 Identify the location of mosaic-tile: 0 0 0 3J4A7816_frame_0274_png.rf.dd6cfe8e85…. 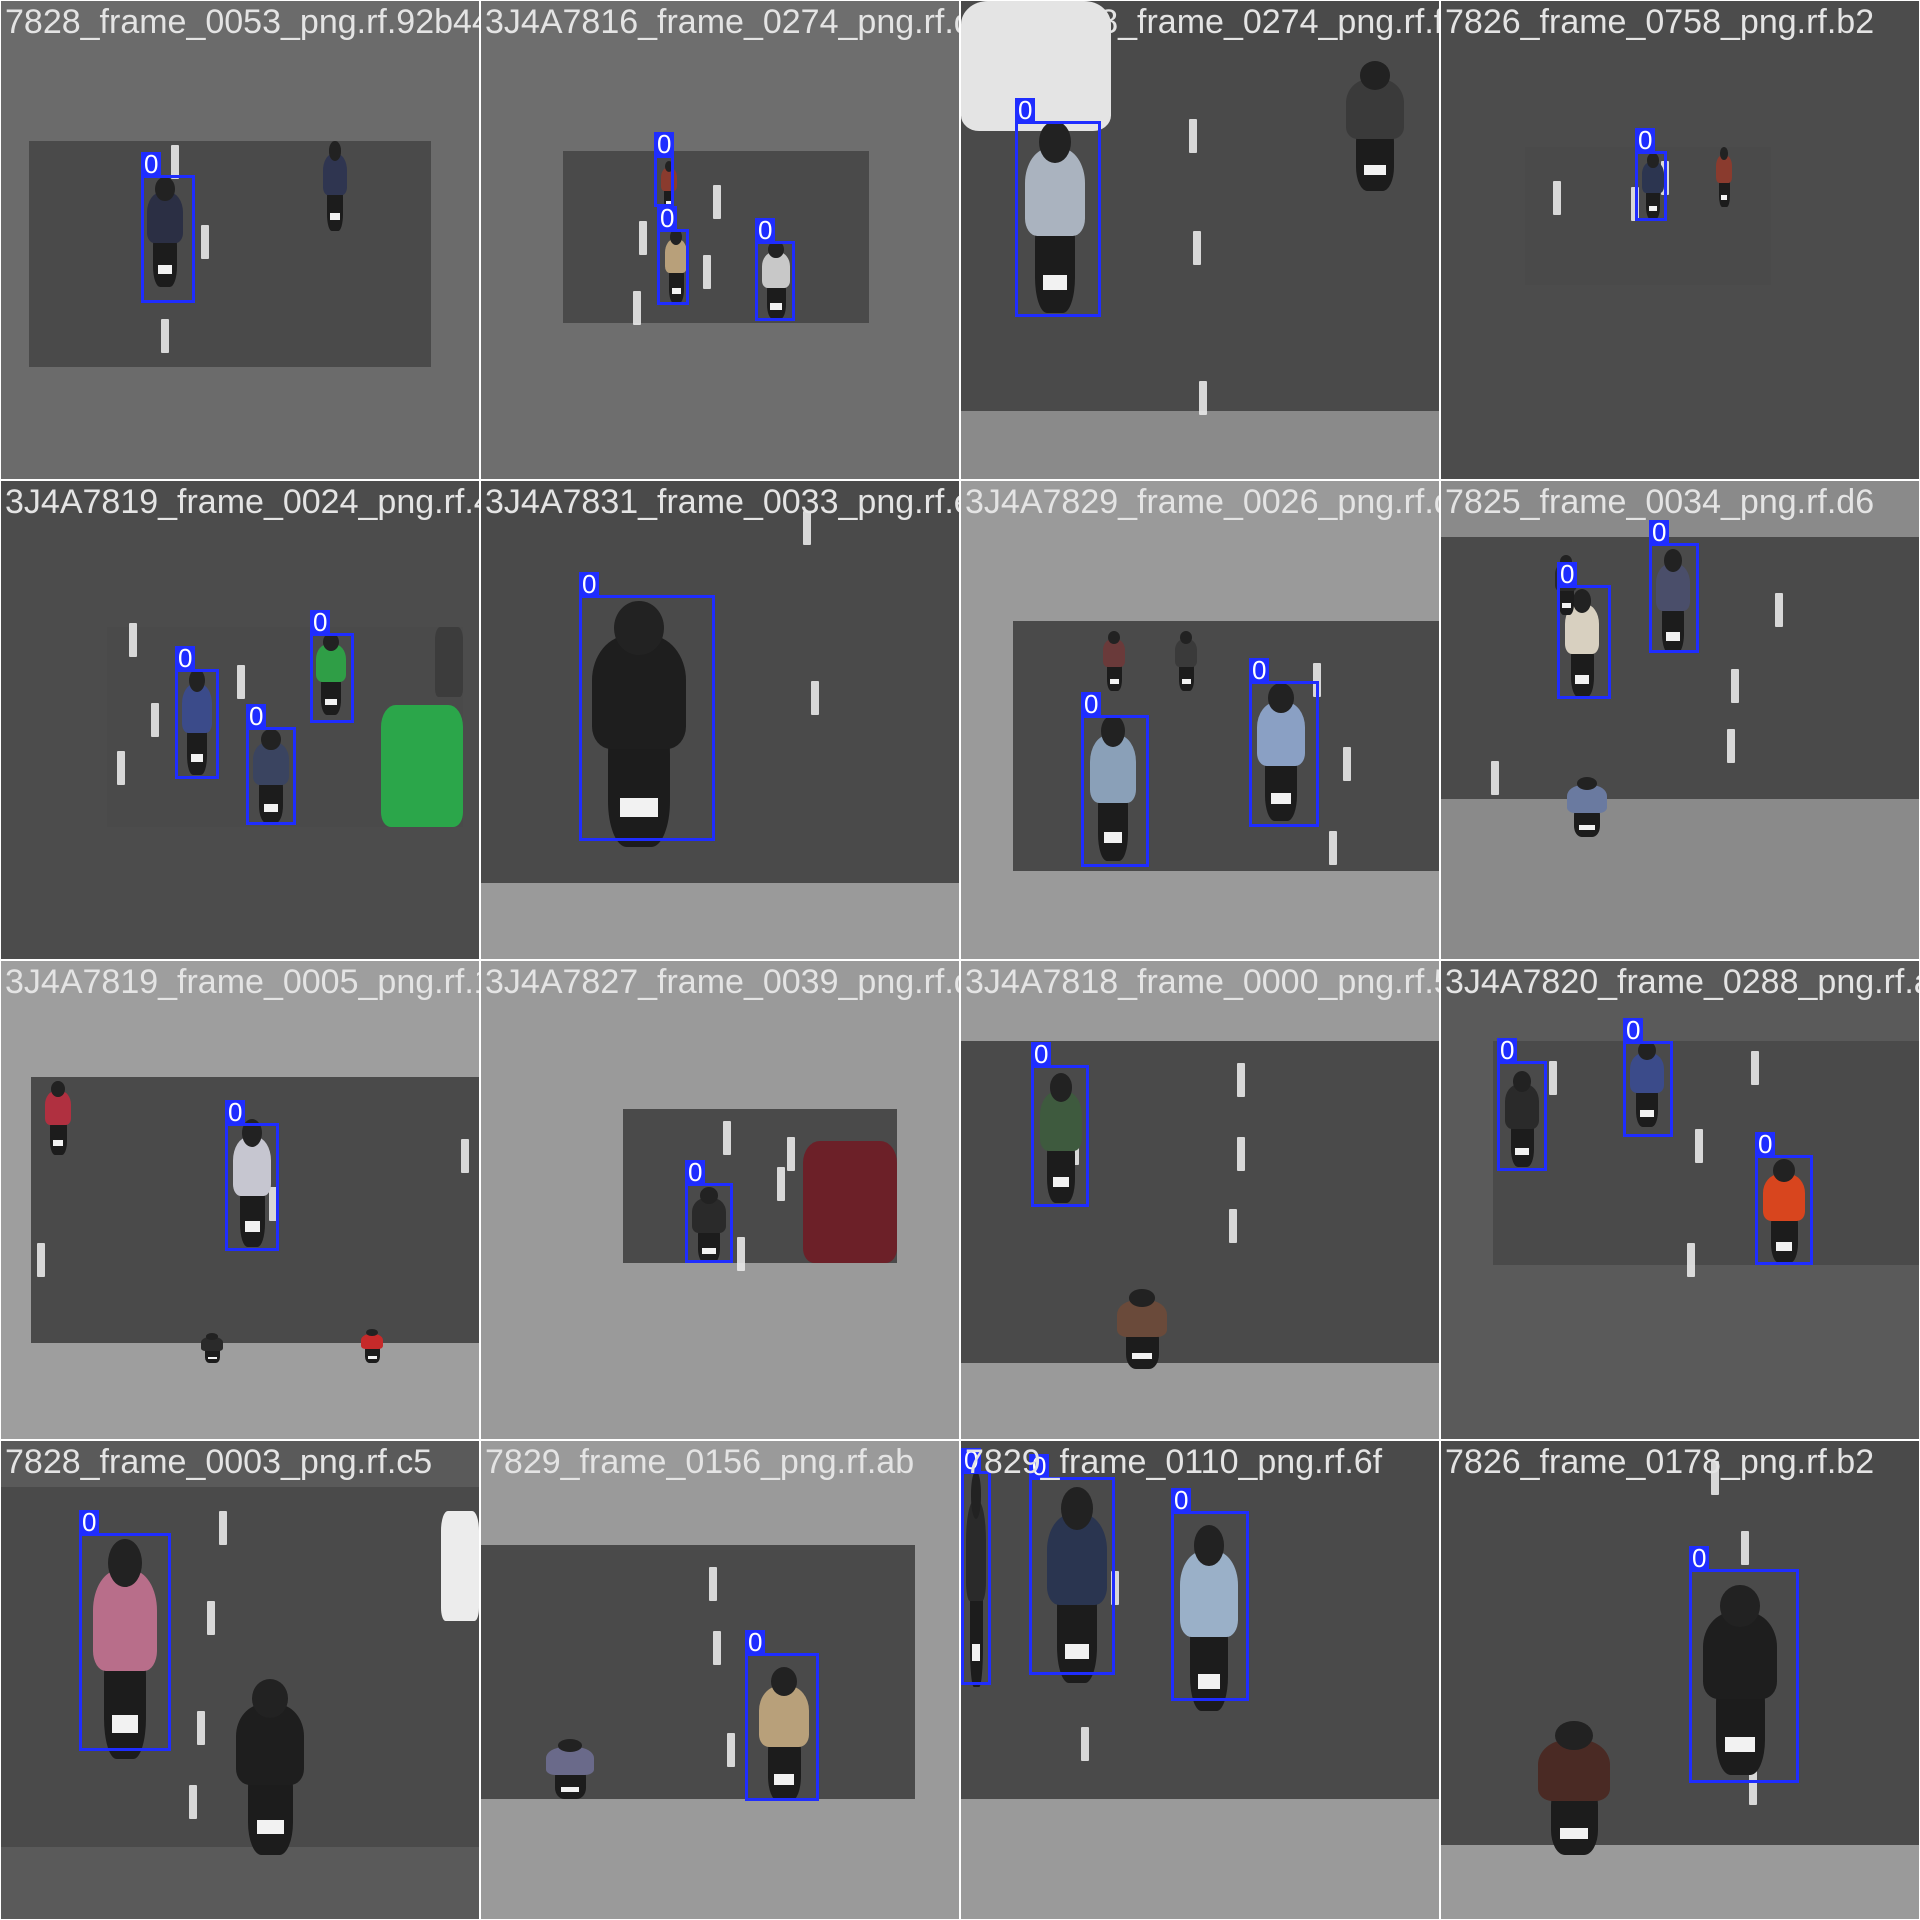
(720, 240).